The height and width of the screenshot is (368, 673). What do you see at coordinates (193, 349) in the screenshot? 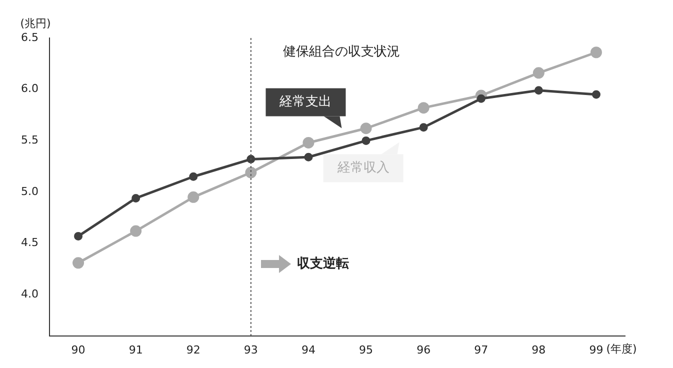
I see `x-tick-label: 92` at bounding box center [193, 349].